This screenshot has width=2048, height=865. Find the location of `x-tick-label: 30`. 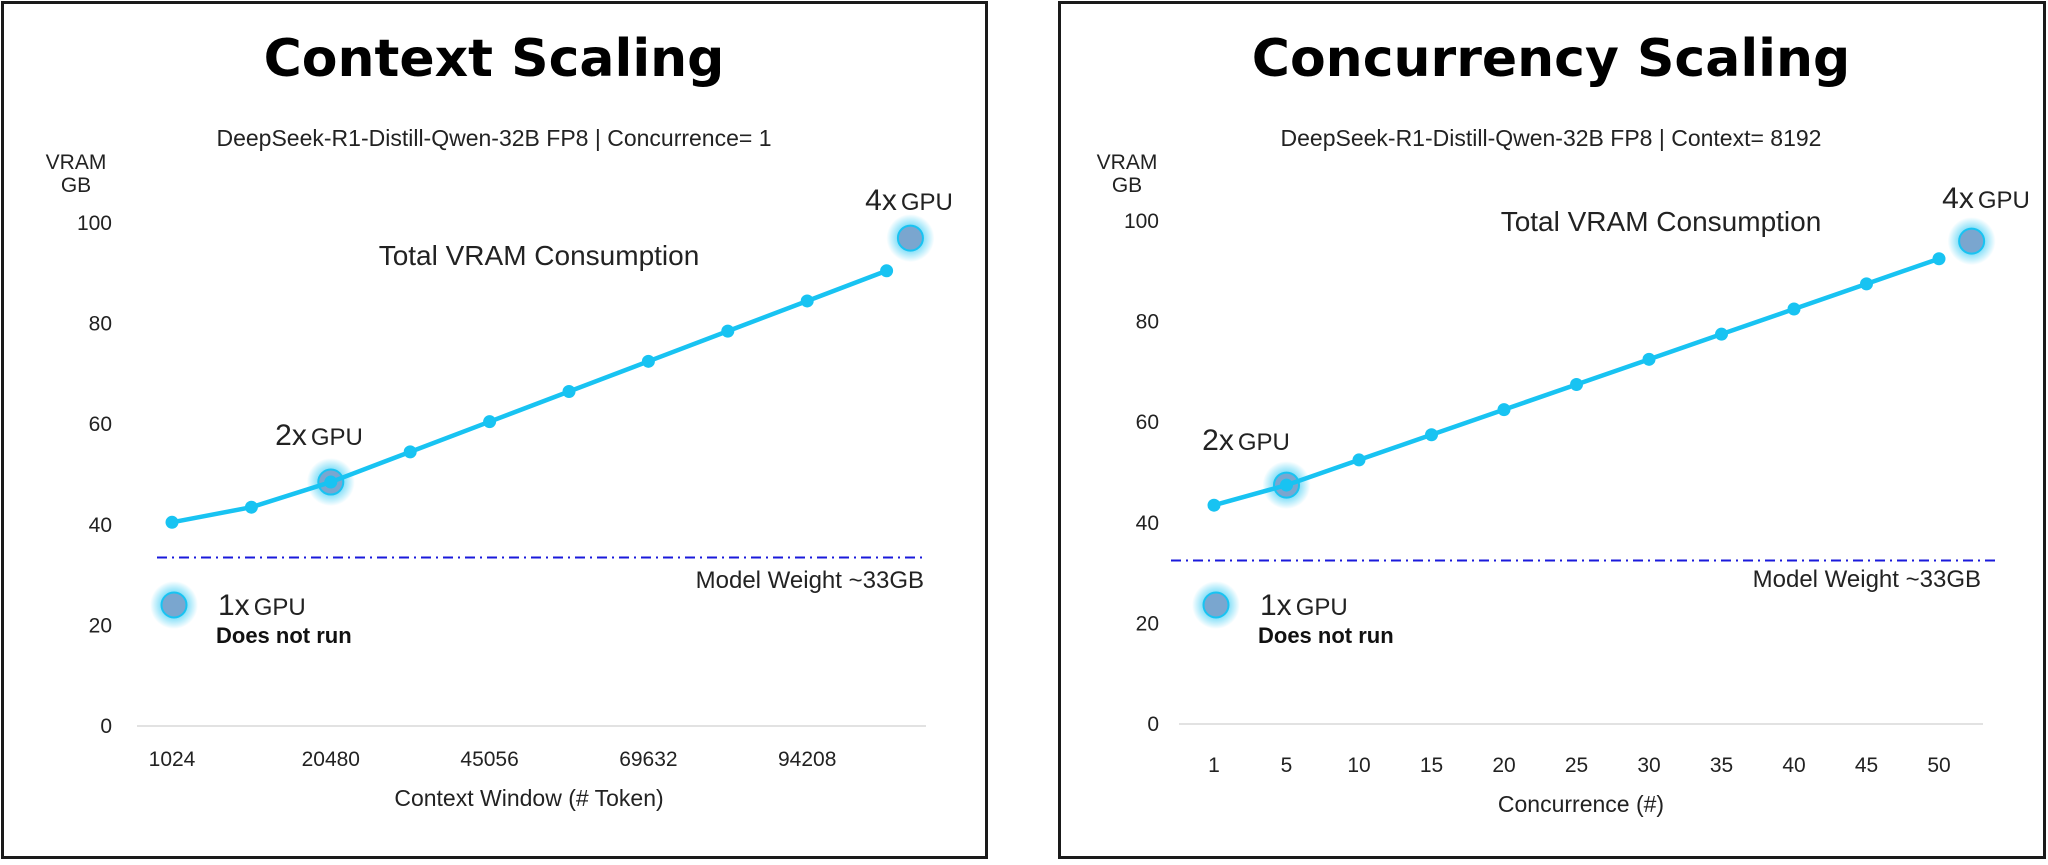

x-tick-label: 30 is located at coordinates (1648, 765).